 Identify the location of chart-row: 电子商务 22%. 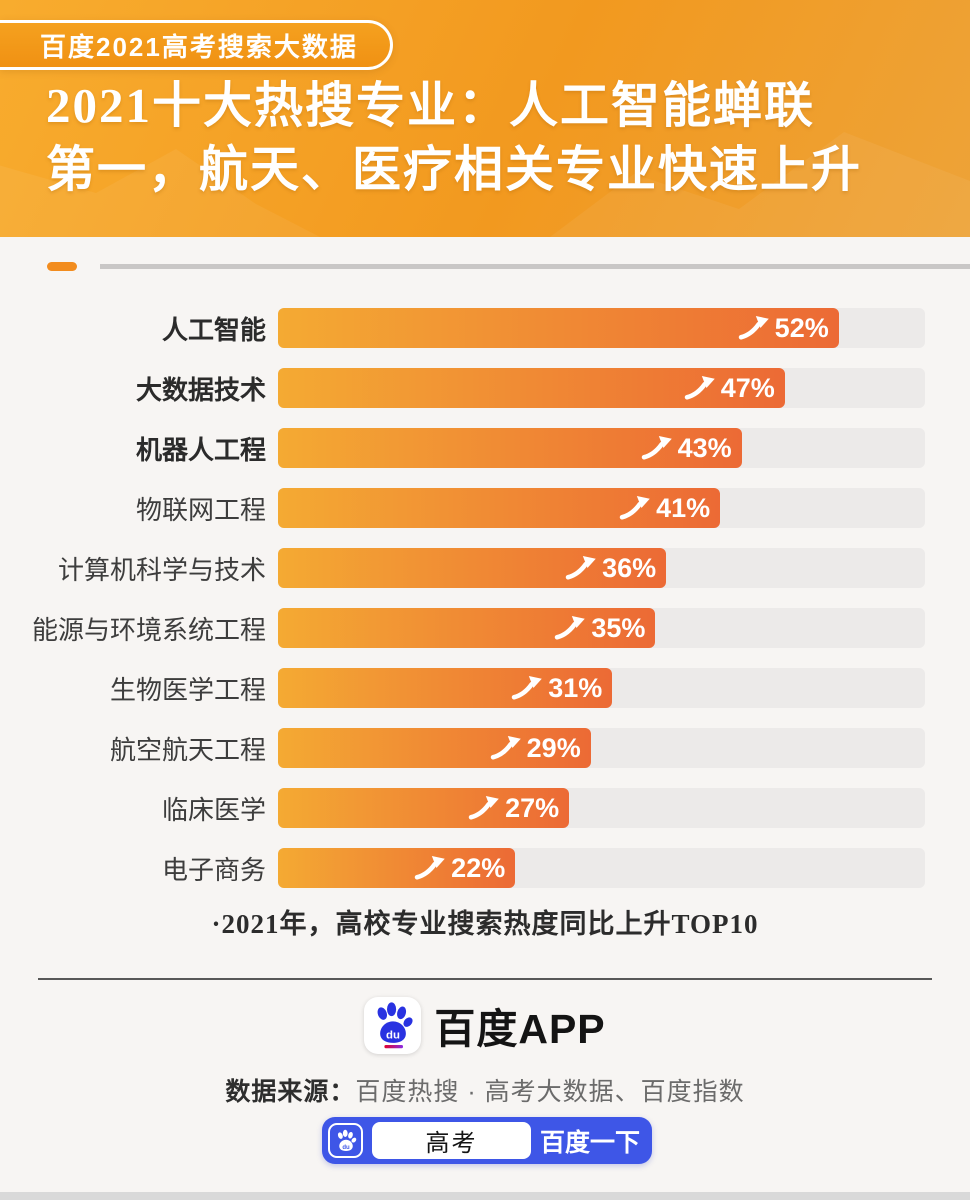
(485, 868).